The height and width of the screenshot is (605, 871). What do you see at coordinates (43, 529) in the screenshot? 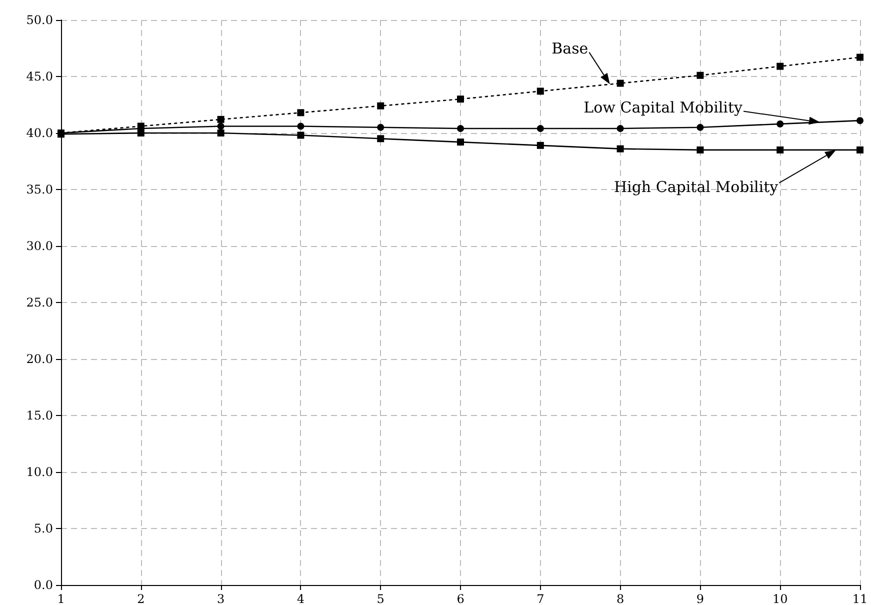
I see `y-tick-label: 5.0` at bounding box center [43, 529].